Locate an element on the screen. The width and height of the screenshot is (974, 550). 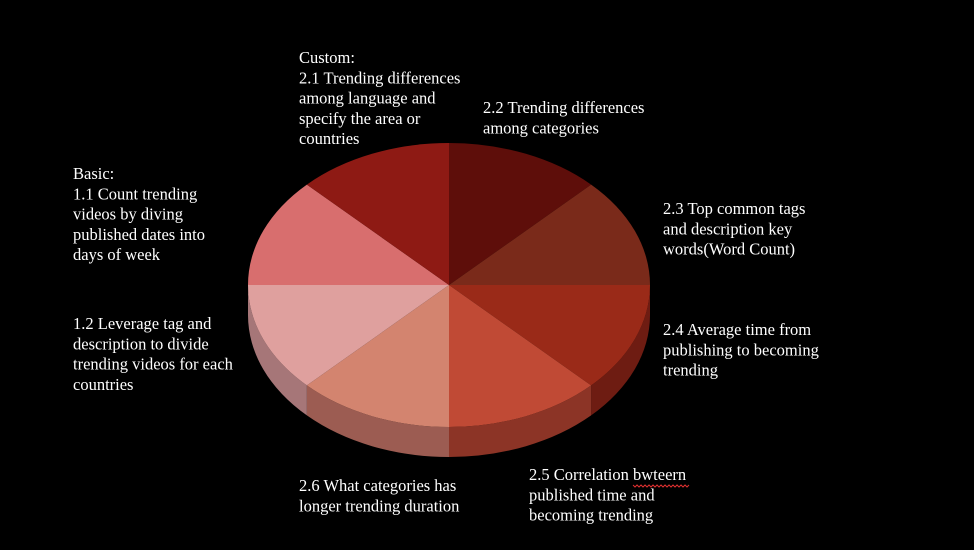
label-line: Basic: is located at coordinates (93, 173).